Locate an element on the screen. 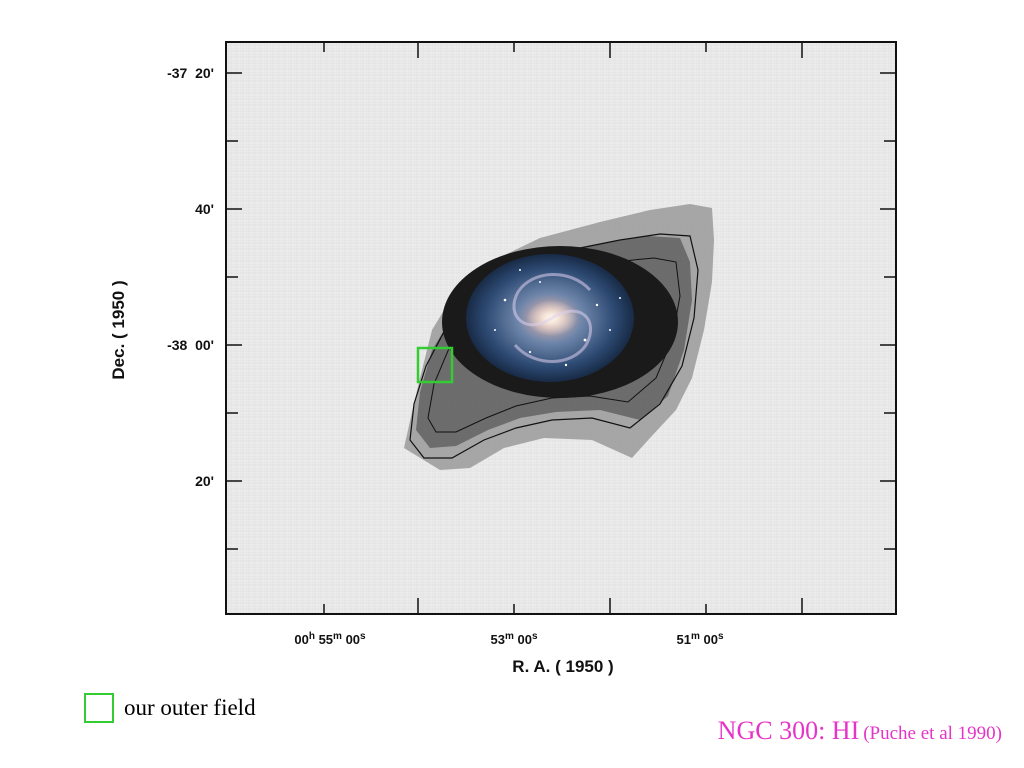 This screenshot has width=1024, height=768. legend-swatch is located at coordinates (99, 708).